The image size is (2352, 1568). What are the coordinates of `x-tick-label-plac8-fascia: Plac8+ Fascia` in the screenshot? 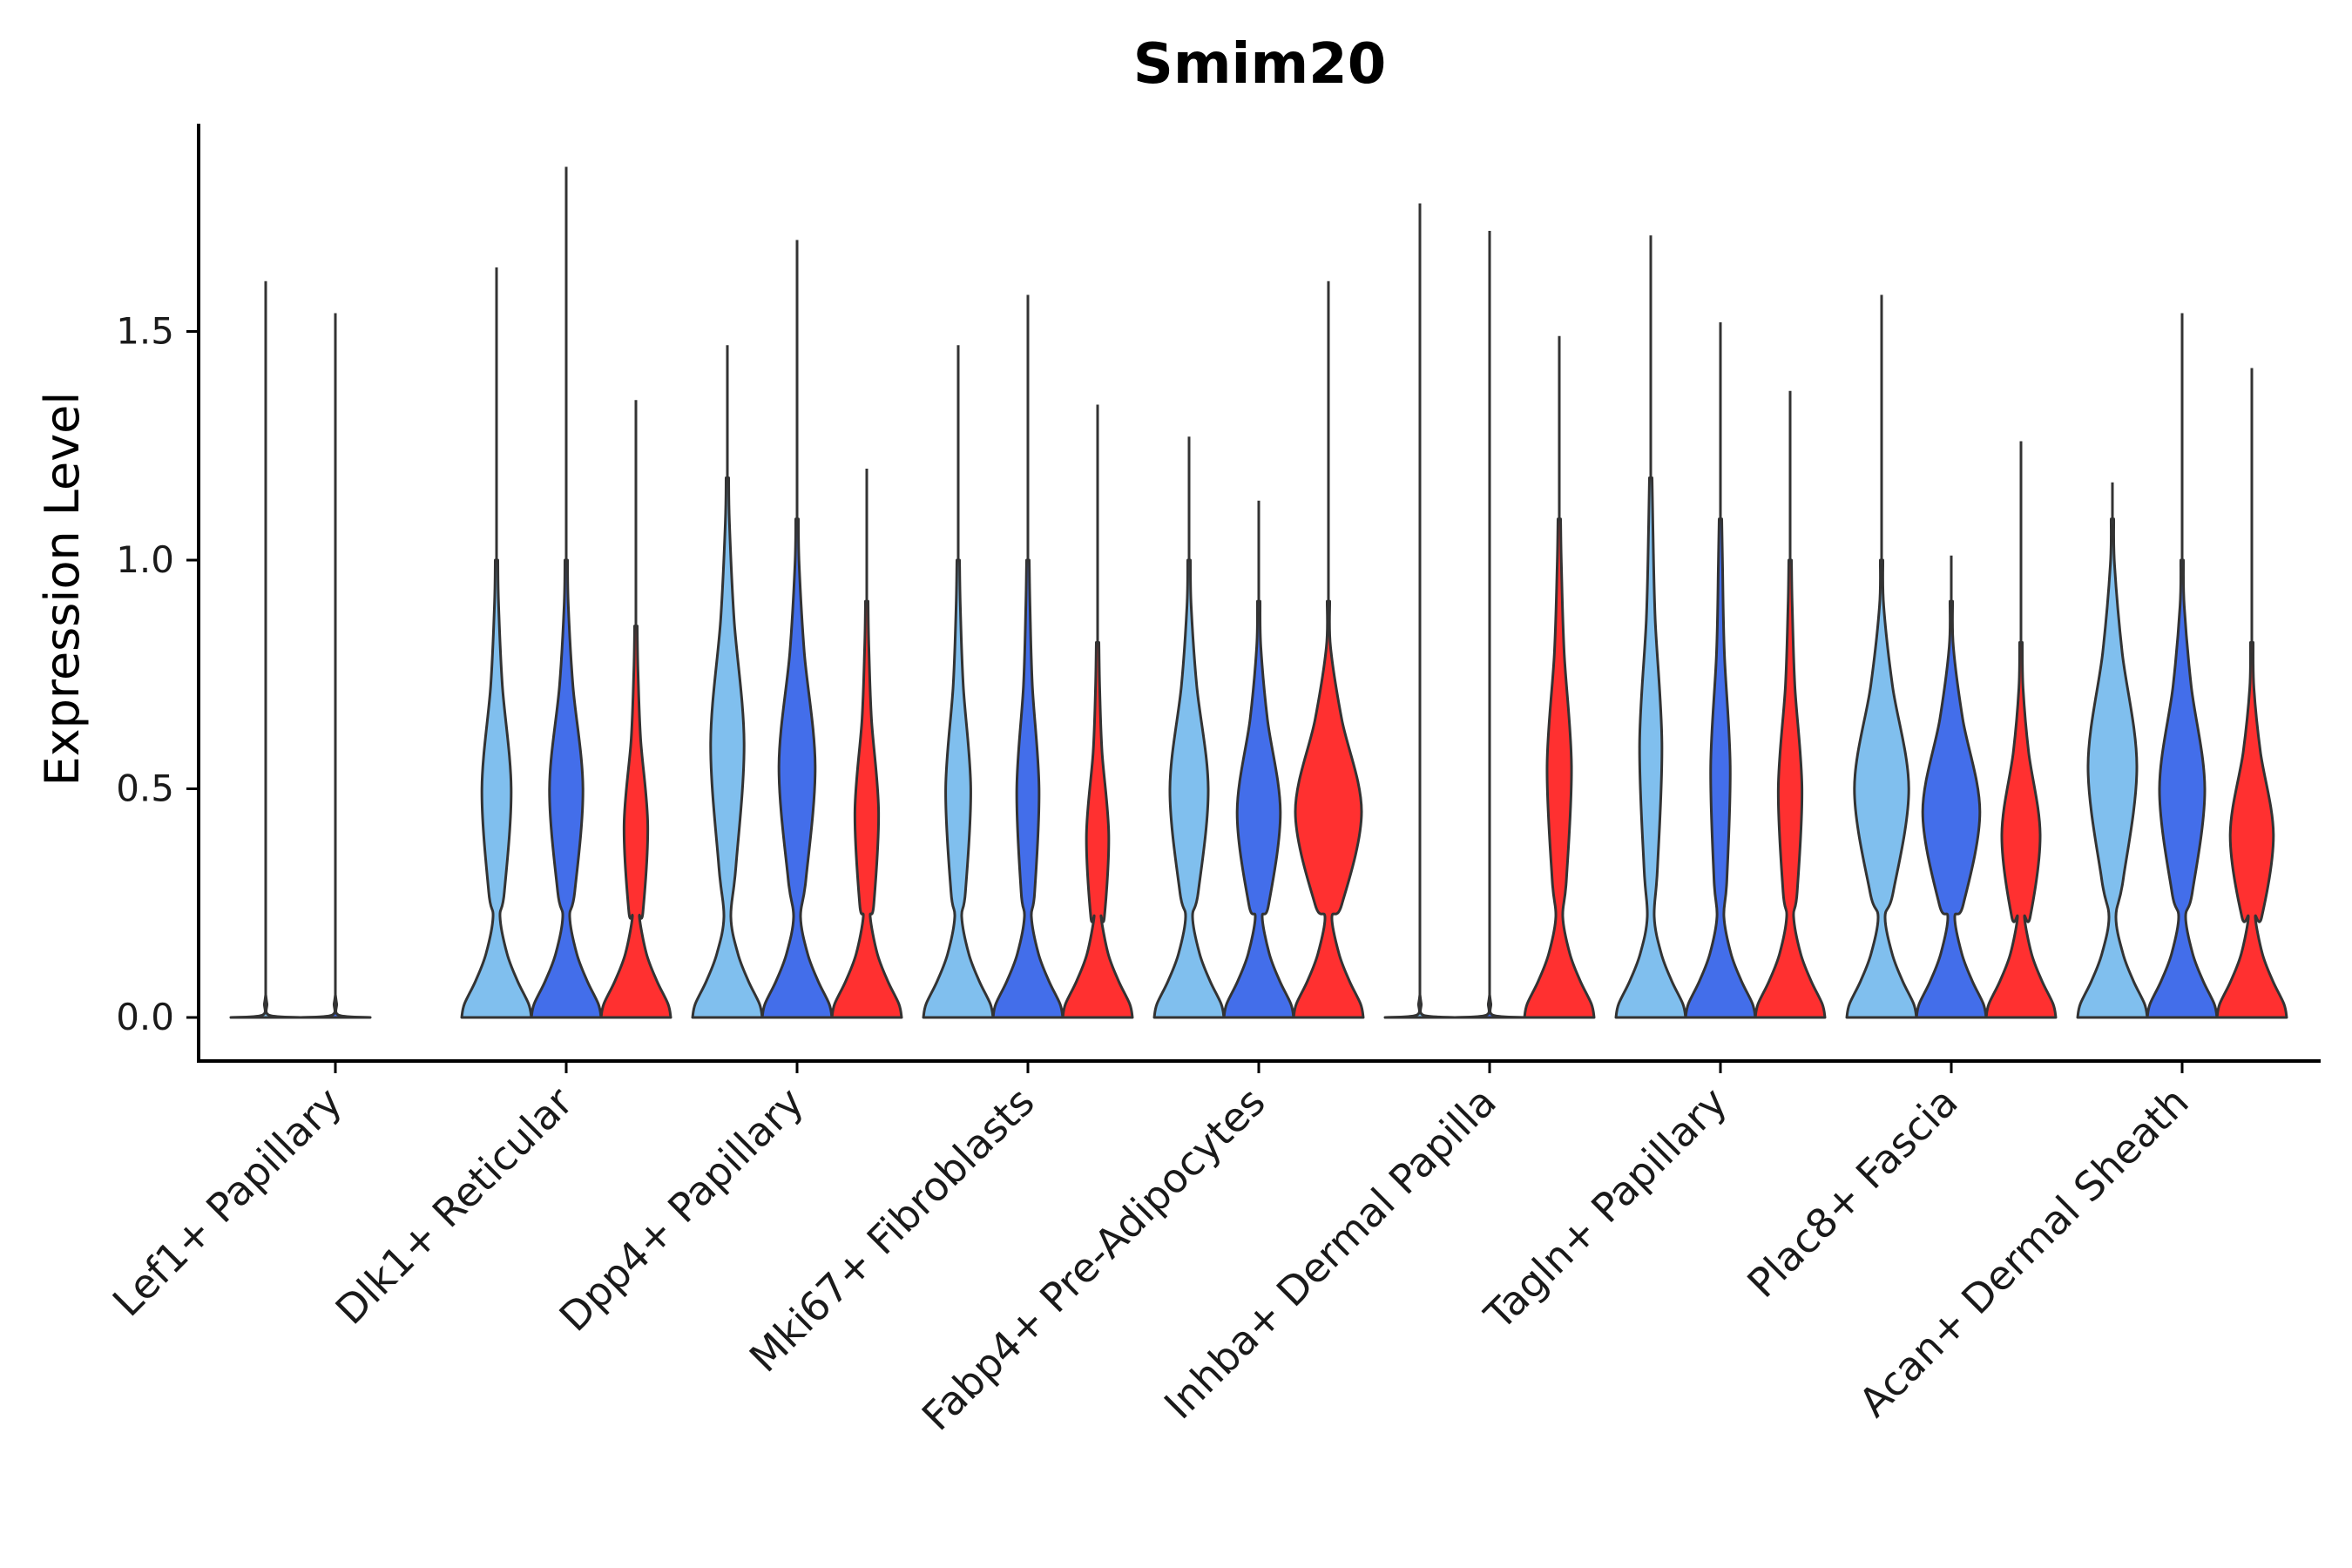 It's located at (1852, 1192).